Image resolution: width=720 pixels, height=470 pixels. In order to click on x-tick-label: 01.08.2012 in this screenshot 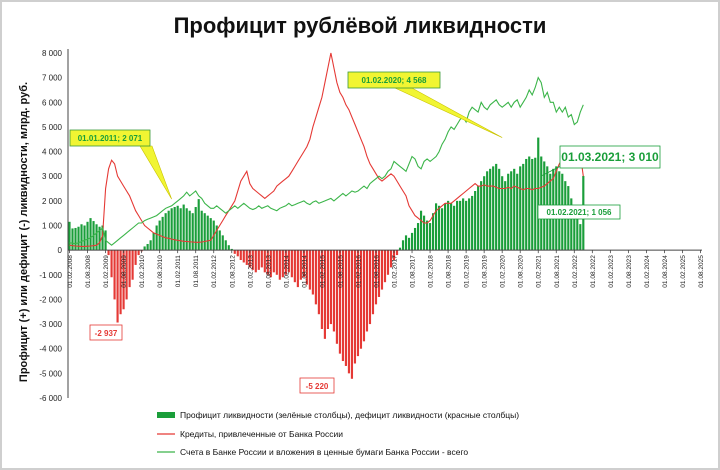, I will do `click(232, 271)`.